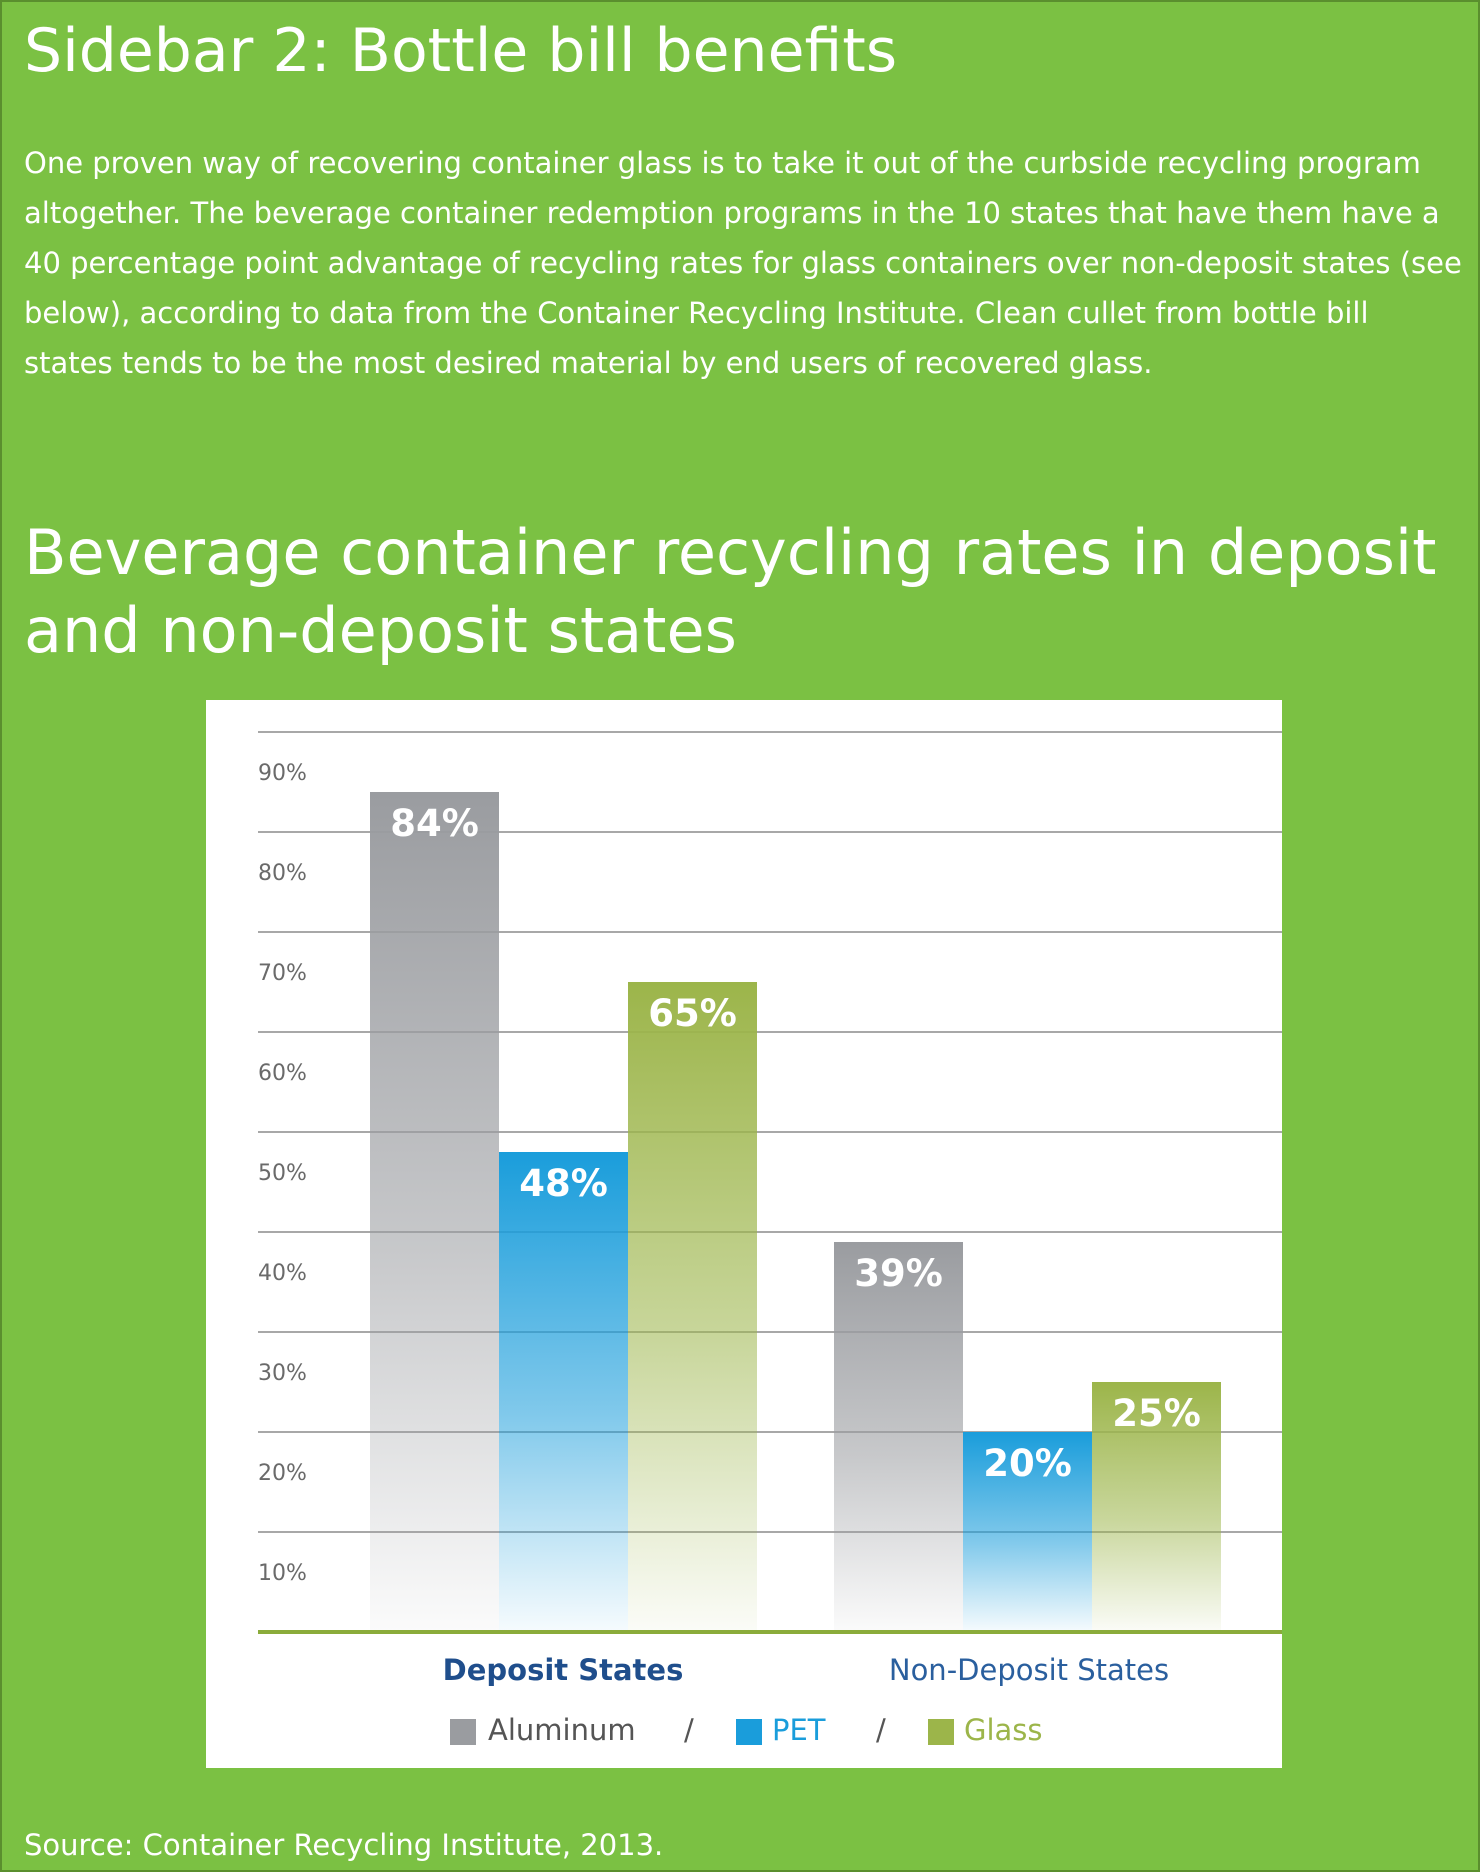 The image size is (1480, 1872). I want to click on bar-pet-non-deposit, so click(1027, 1532).